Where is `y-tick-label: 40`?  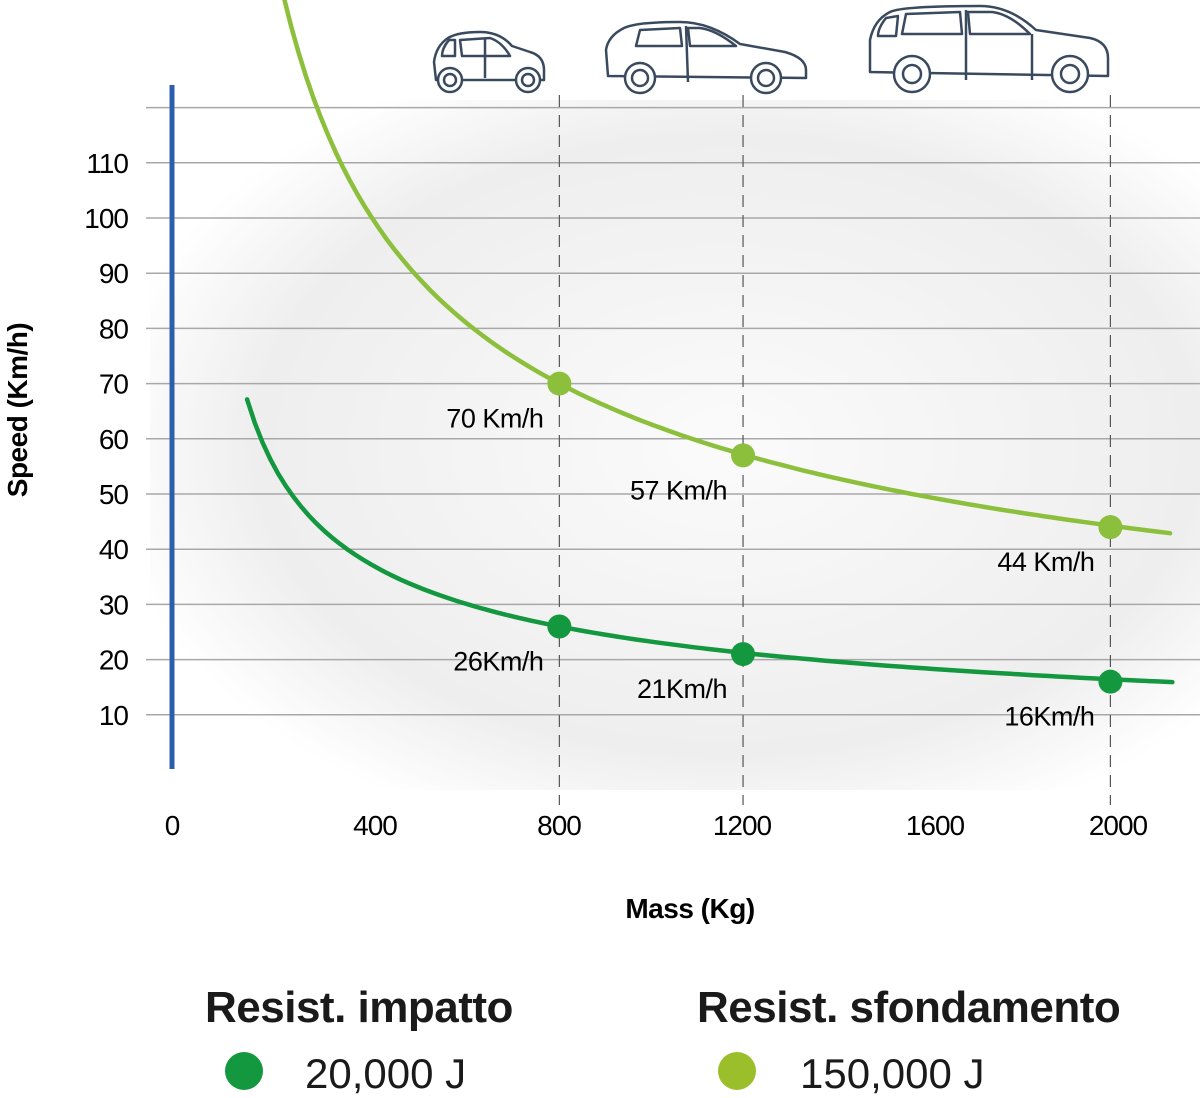 y-tick-label: 40 is located at coordinates (114, 549).